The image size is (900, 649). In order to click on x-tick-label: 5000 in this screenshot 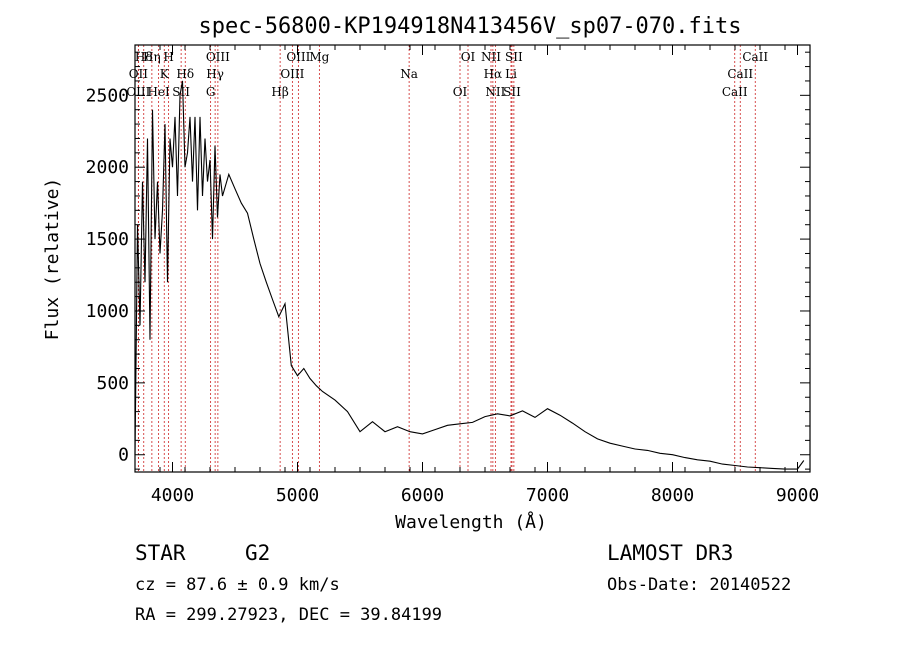, I will do `click(297, 495)`.